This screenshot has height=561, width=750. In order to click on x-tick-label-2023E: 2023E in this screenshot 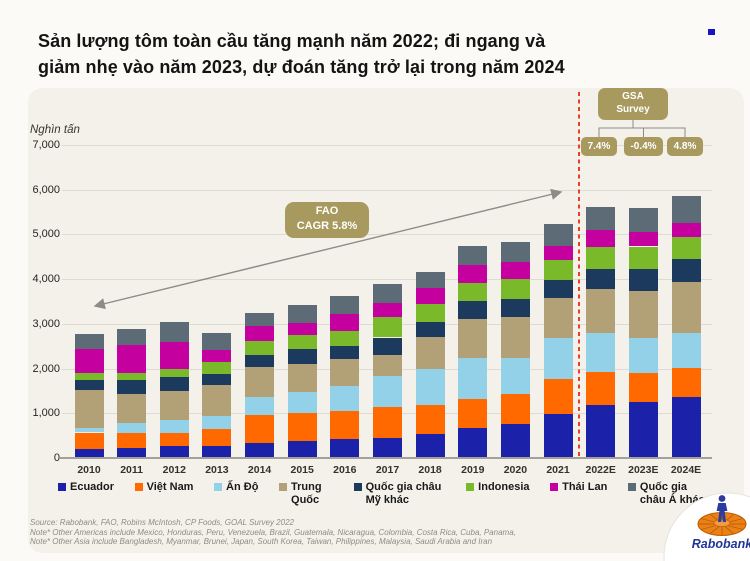, I will do `click(643, 470)`.